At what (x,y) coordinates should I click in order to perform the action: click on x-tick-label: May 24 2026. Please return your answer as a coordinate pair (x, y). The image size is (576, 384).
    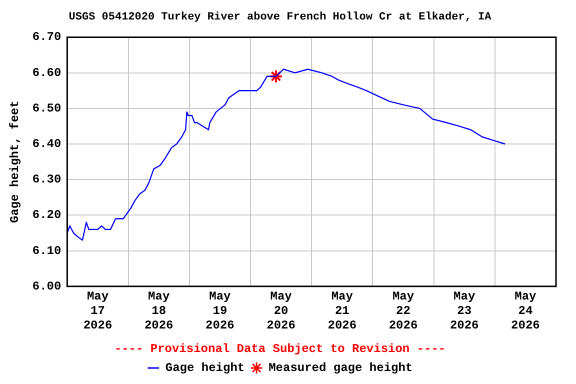
    Looking at the image, I should click on (525, 311).